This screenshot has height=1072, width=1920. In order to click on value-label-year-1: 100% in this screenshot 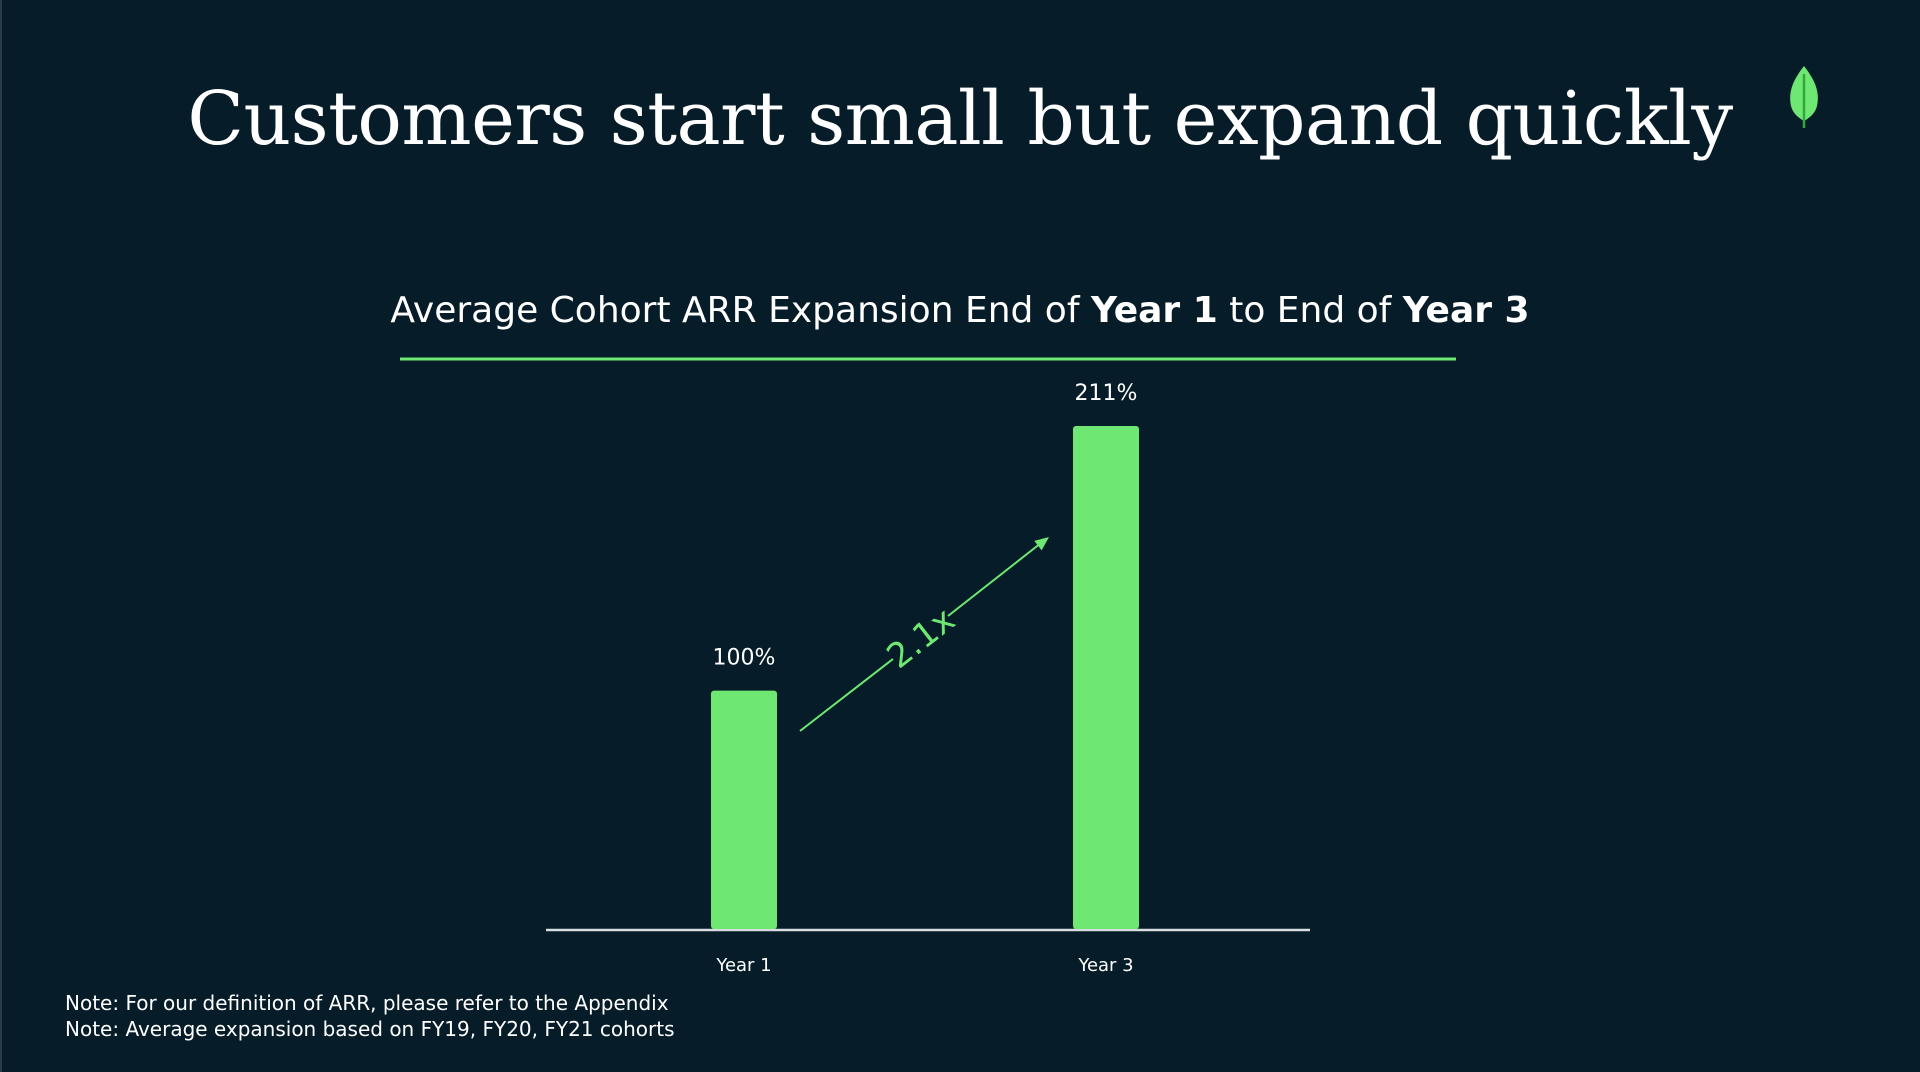, I will do `click(744, 658)`.